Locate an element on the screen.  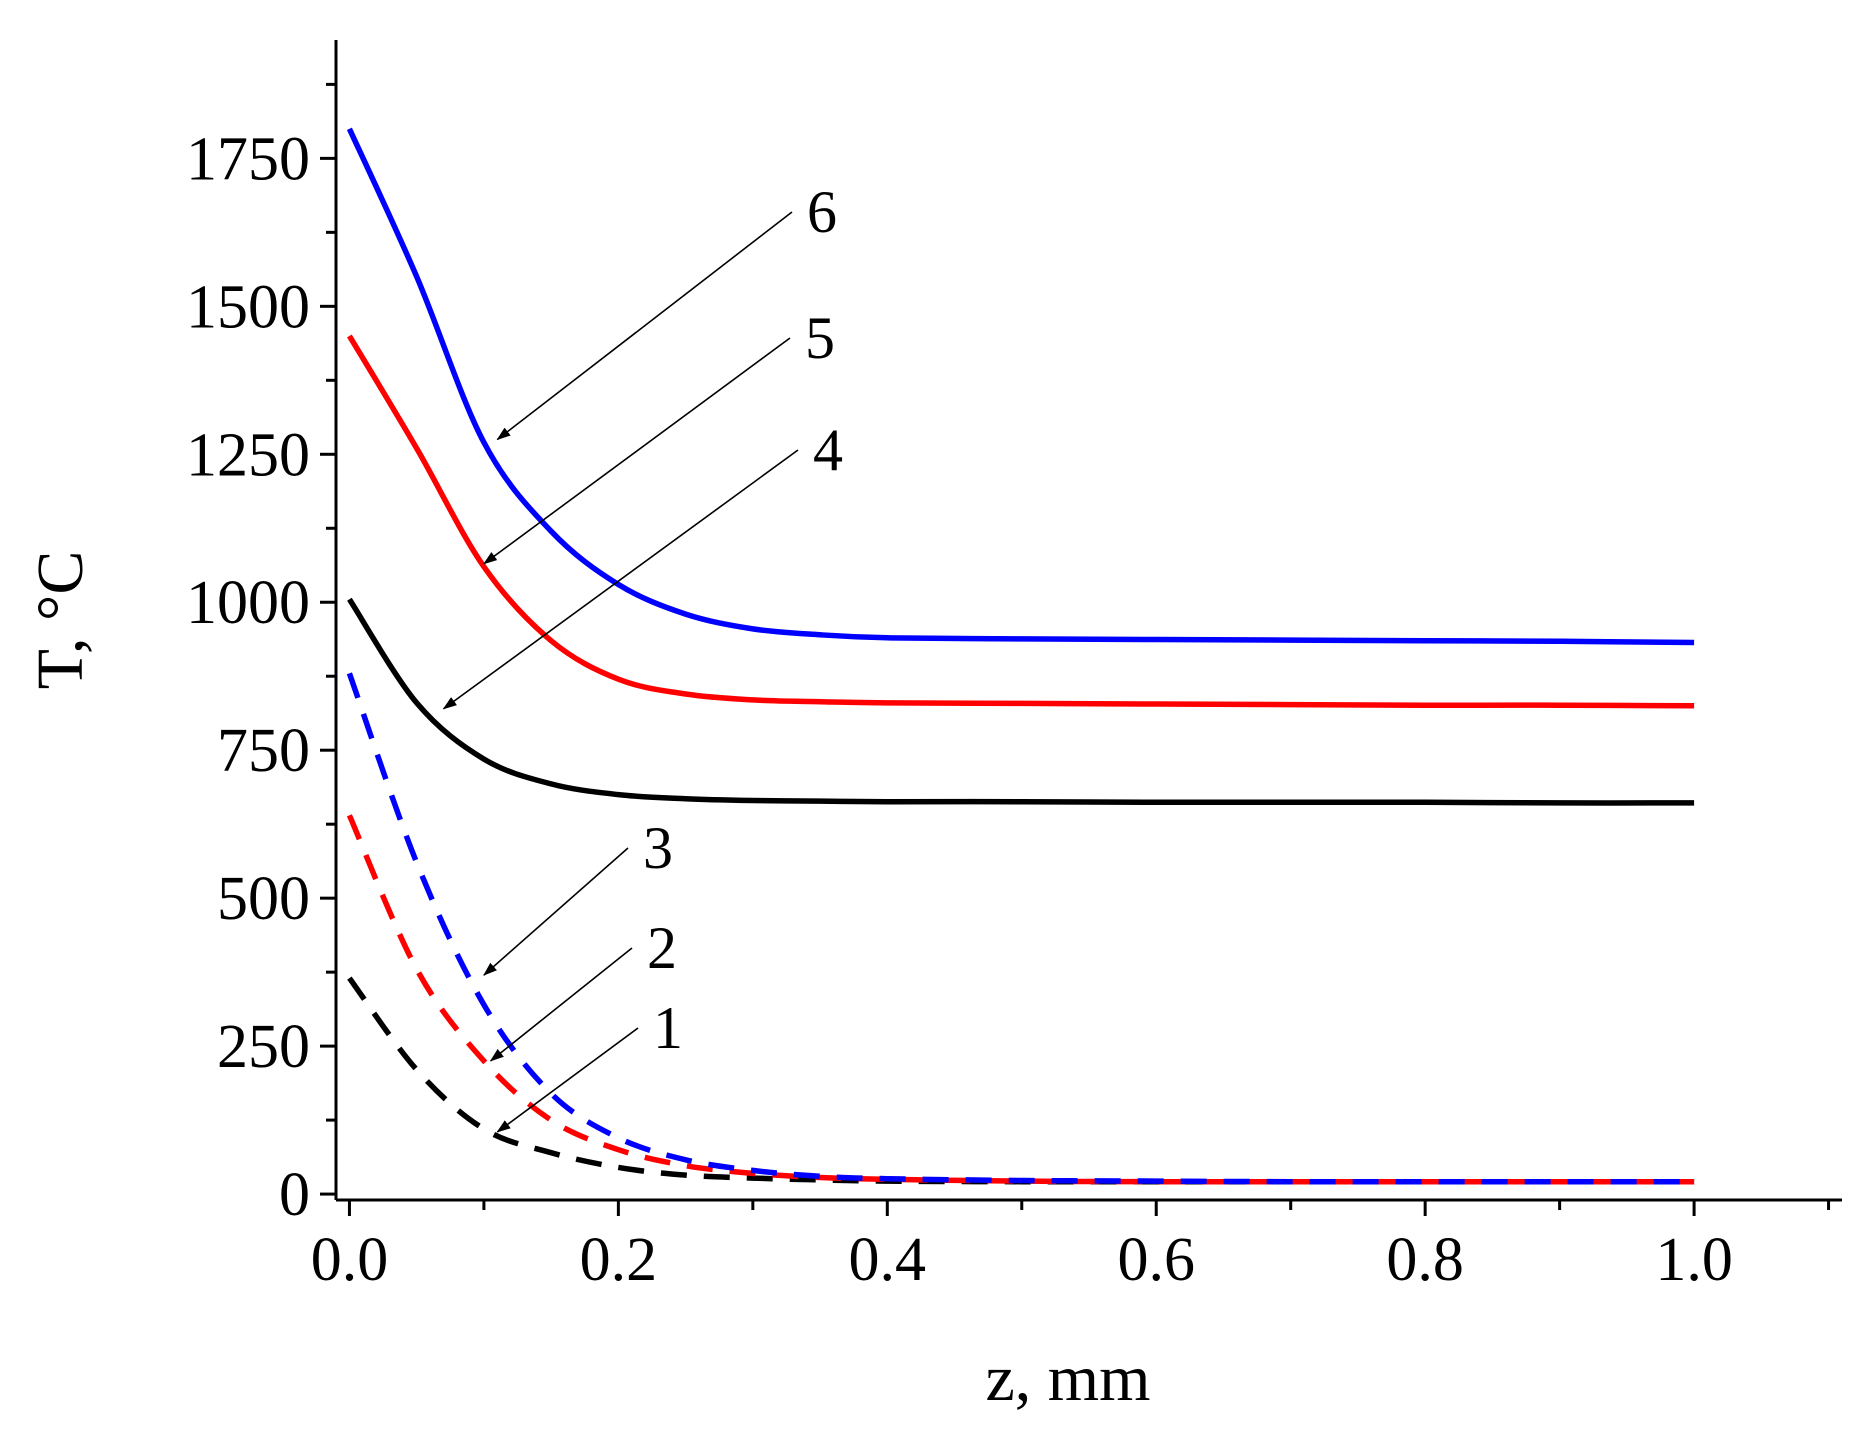
y-axis-title: T, °C is located at coordinates (60, 620).